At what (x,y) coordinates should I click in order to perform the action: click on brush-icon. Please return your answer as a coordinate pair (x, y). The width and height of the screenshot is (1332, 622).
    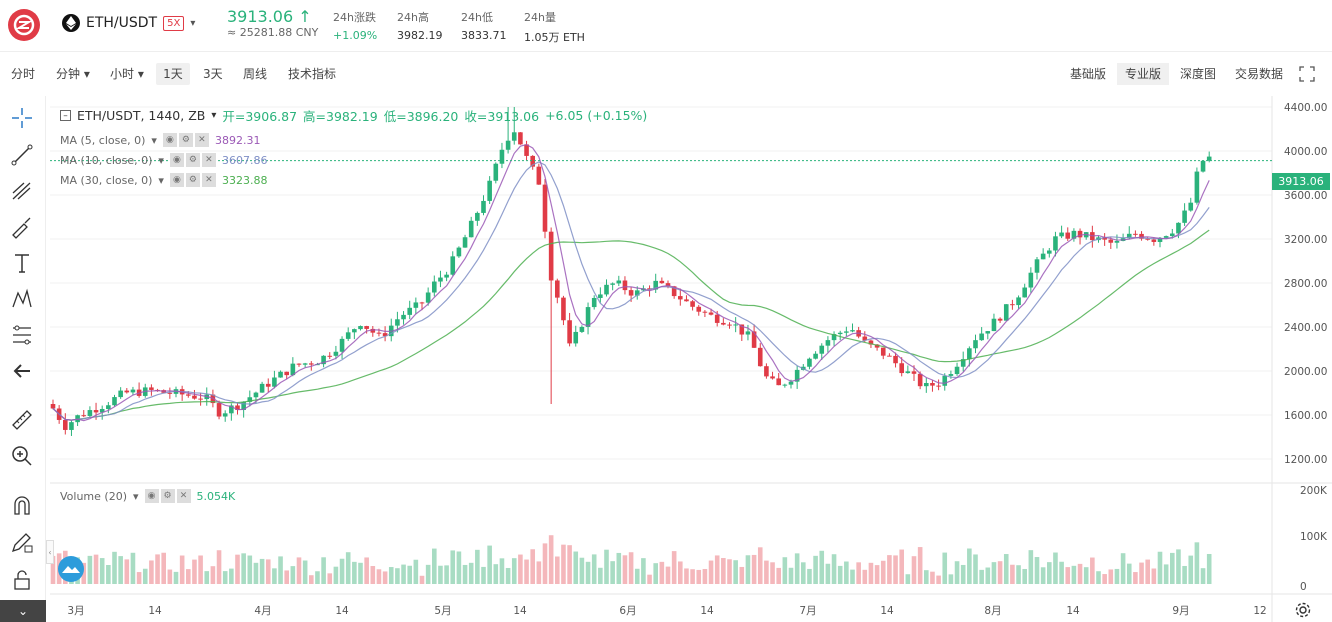
    Looking at the image, I should click on (22, 227).